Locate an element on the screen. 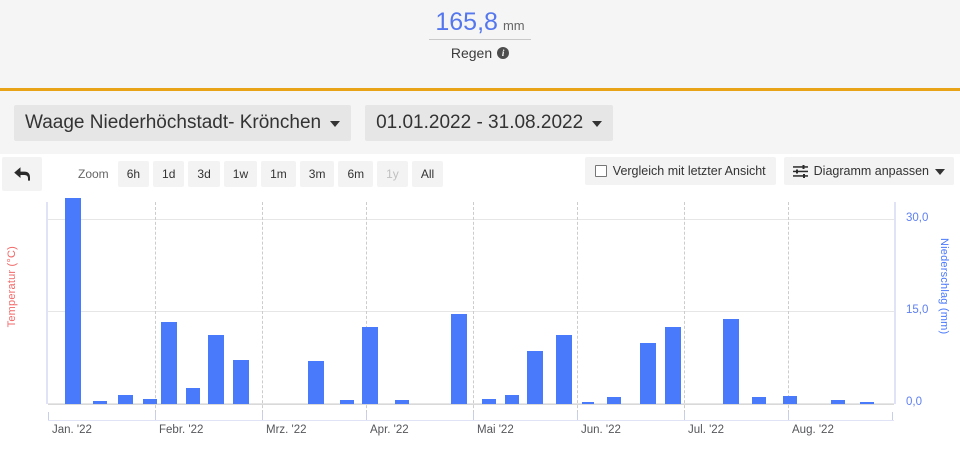 Image resolution: width=960 pixels, height=456 pixels. back-arrow-icon is located at coordinates (22, 174).